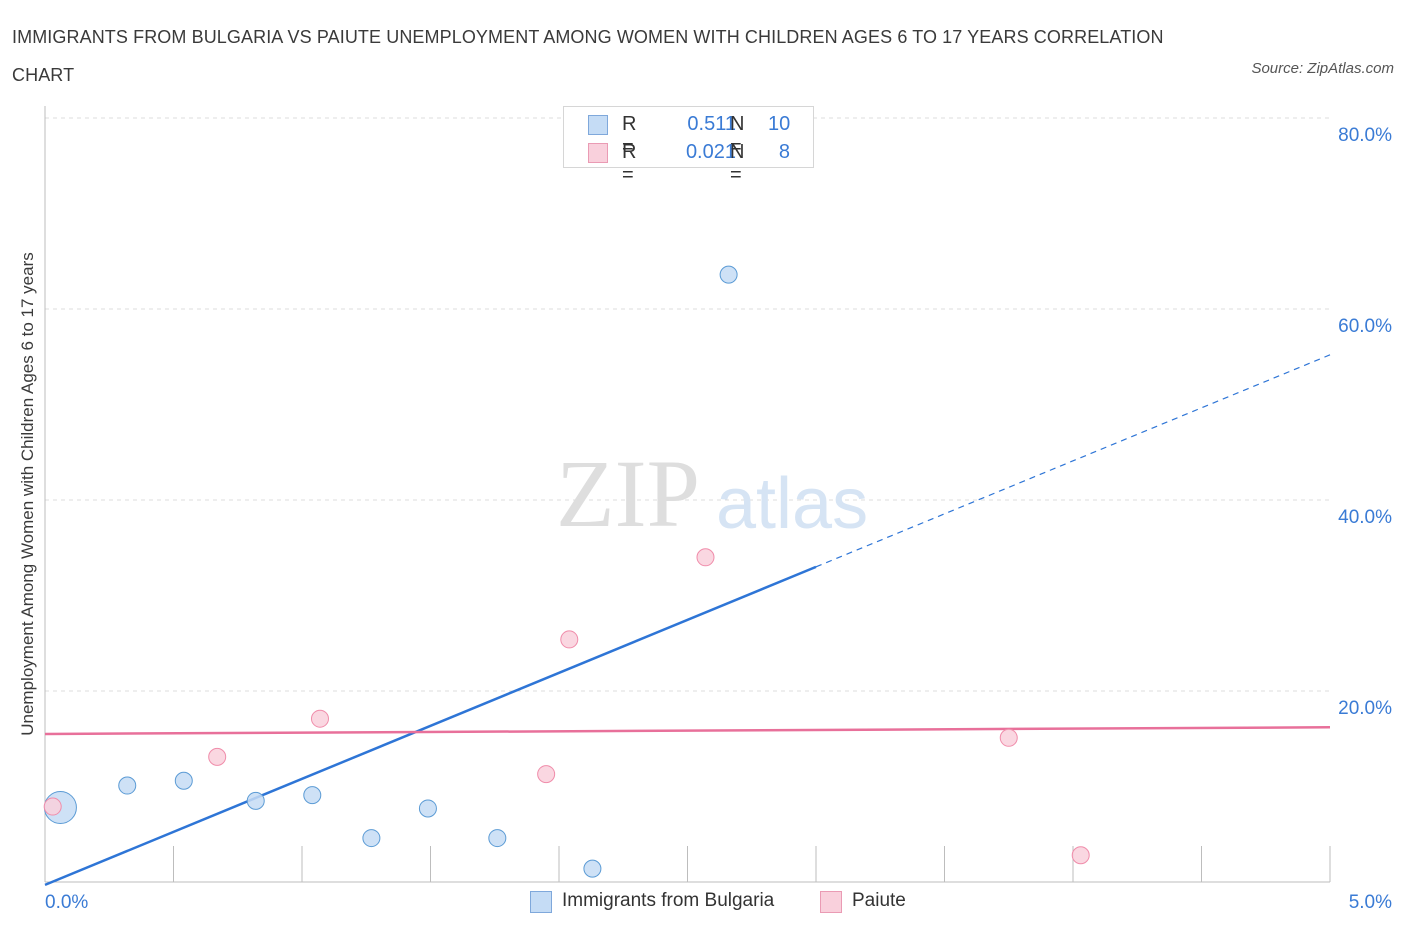 The image size is (1406, 930). What do you see at coordinates (1365, 708) in the screenshot?
I see `y-tick-label: 20.0%` at bounding box center [1365, 708].